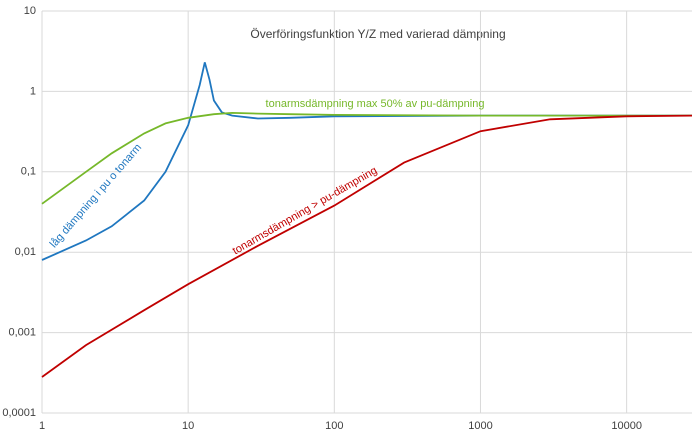 This screenshot has width=700, height=442. I want to click on x-tick-label: 100, so click(334, 426).